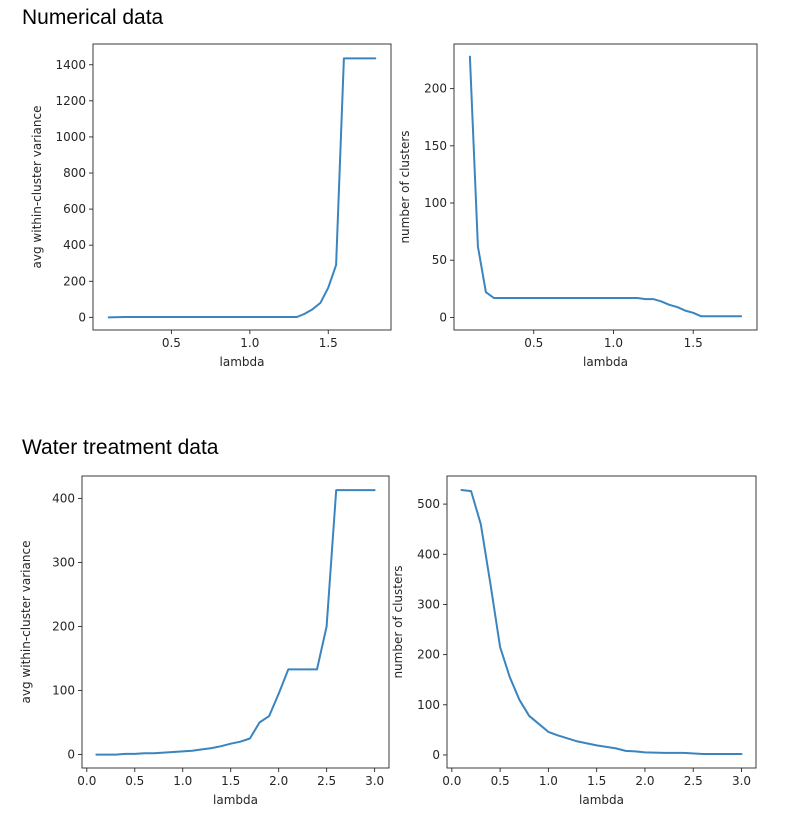 This screenshot has width=807, height=827. What do you see at coordinates (435, 146) in the screenshot?
I see `y-tick-label: 150` at bounding box center [435, 146].